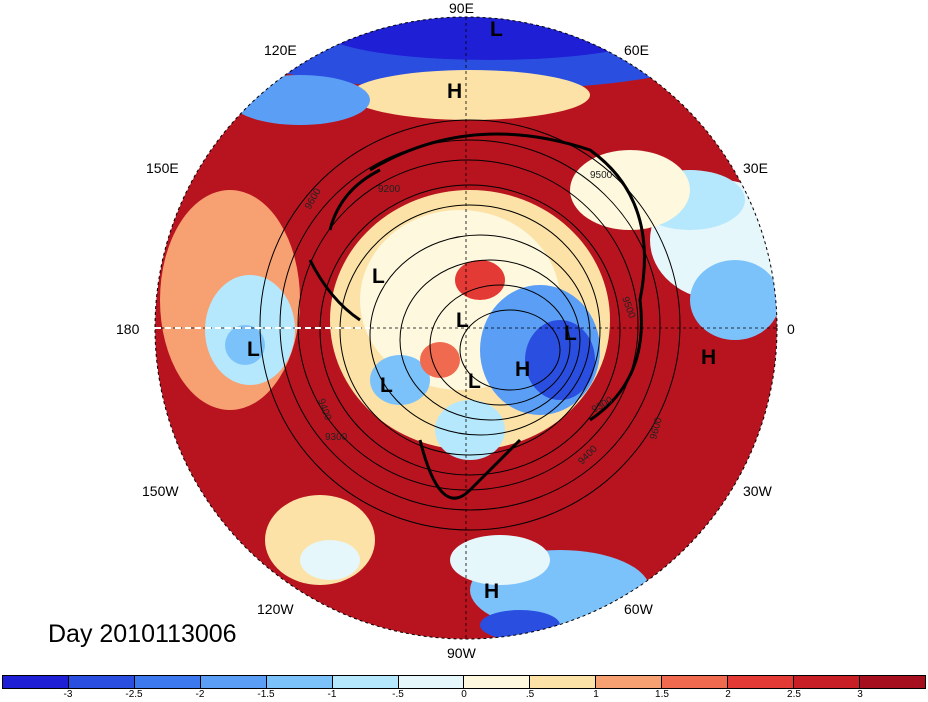 Image resolution: width=928 pixels, height=702 pixels. I want to click on lon-label-120w: 120W, so click(275, 609).